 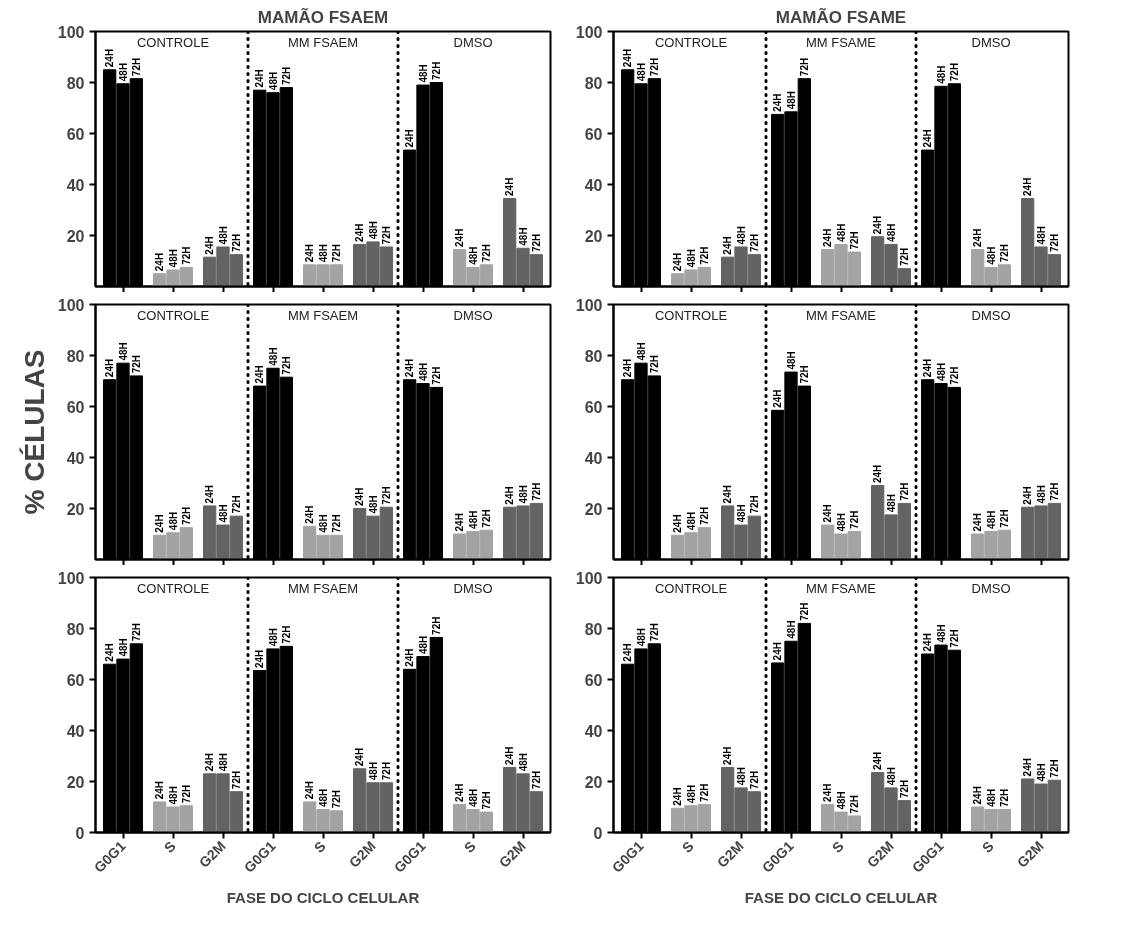 What do you see at coordinates (323, 316) in the screenshot?
I see `annotation: MM FSAEM` at bounding box center [323, 316].